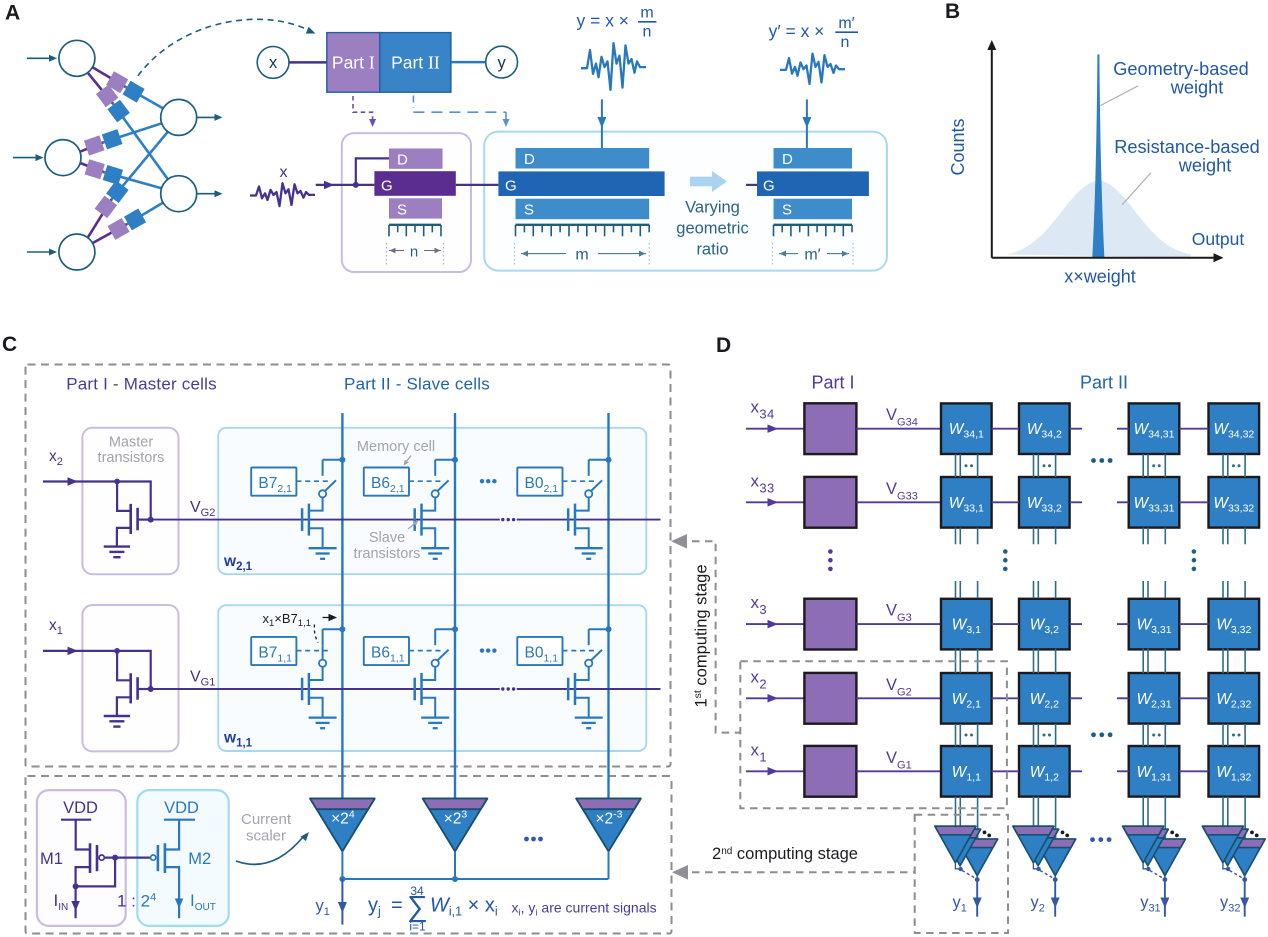  I want to click on svg-text: W3,31, so click(1153, 627).